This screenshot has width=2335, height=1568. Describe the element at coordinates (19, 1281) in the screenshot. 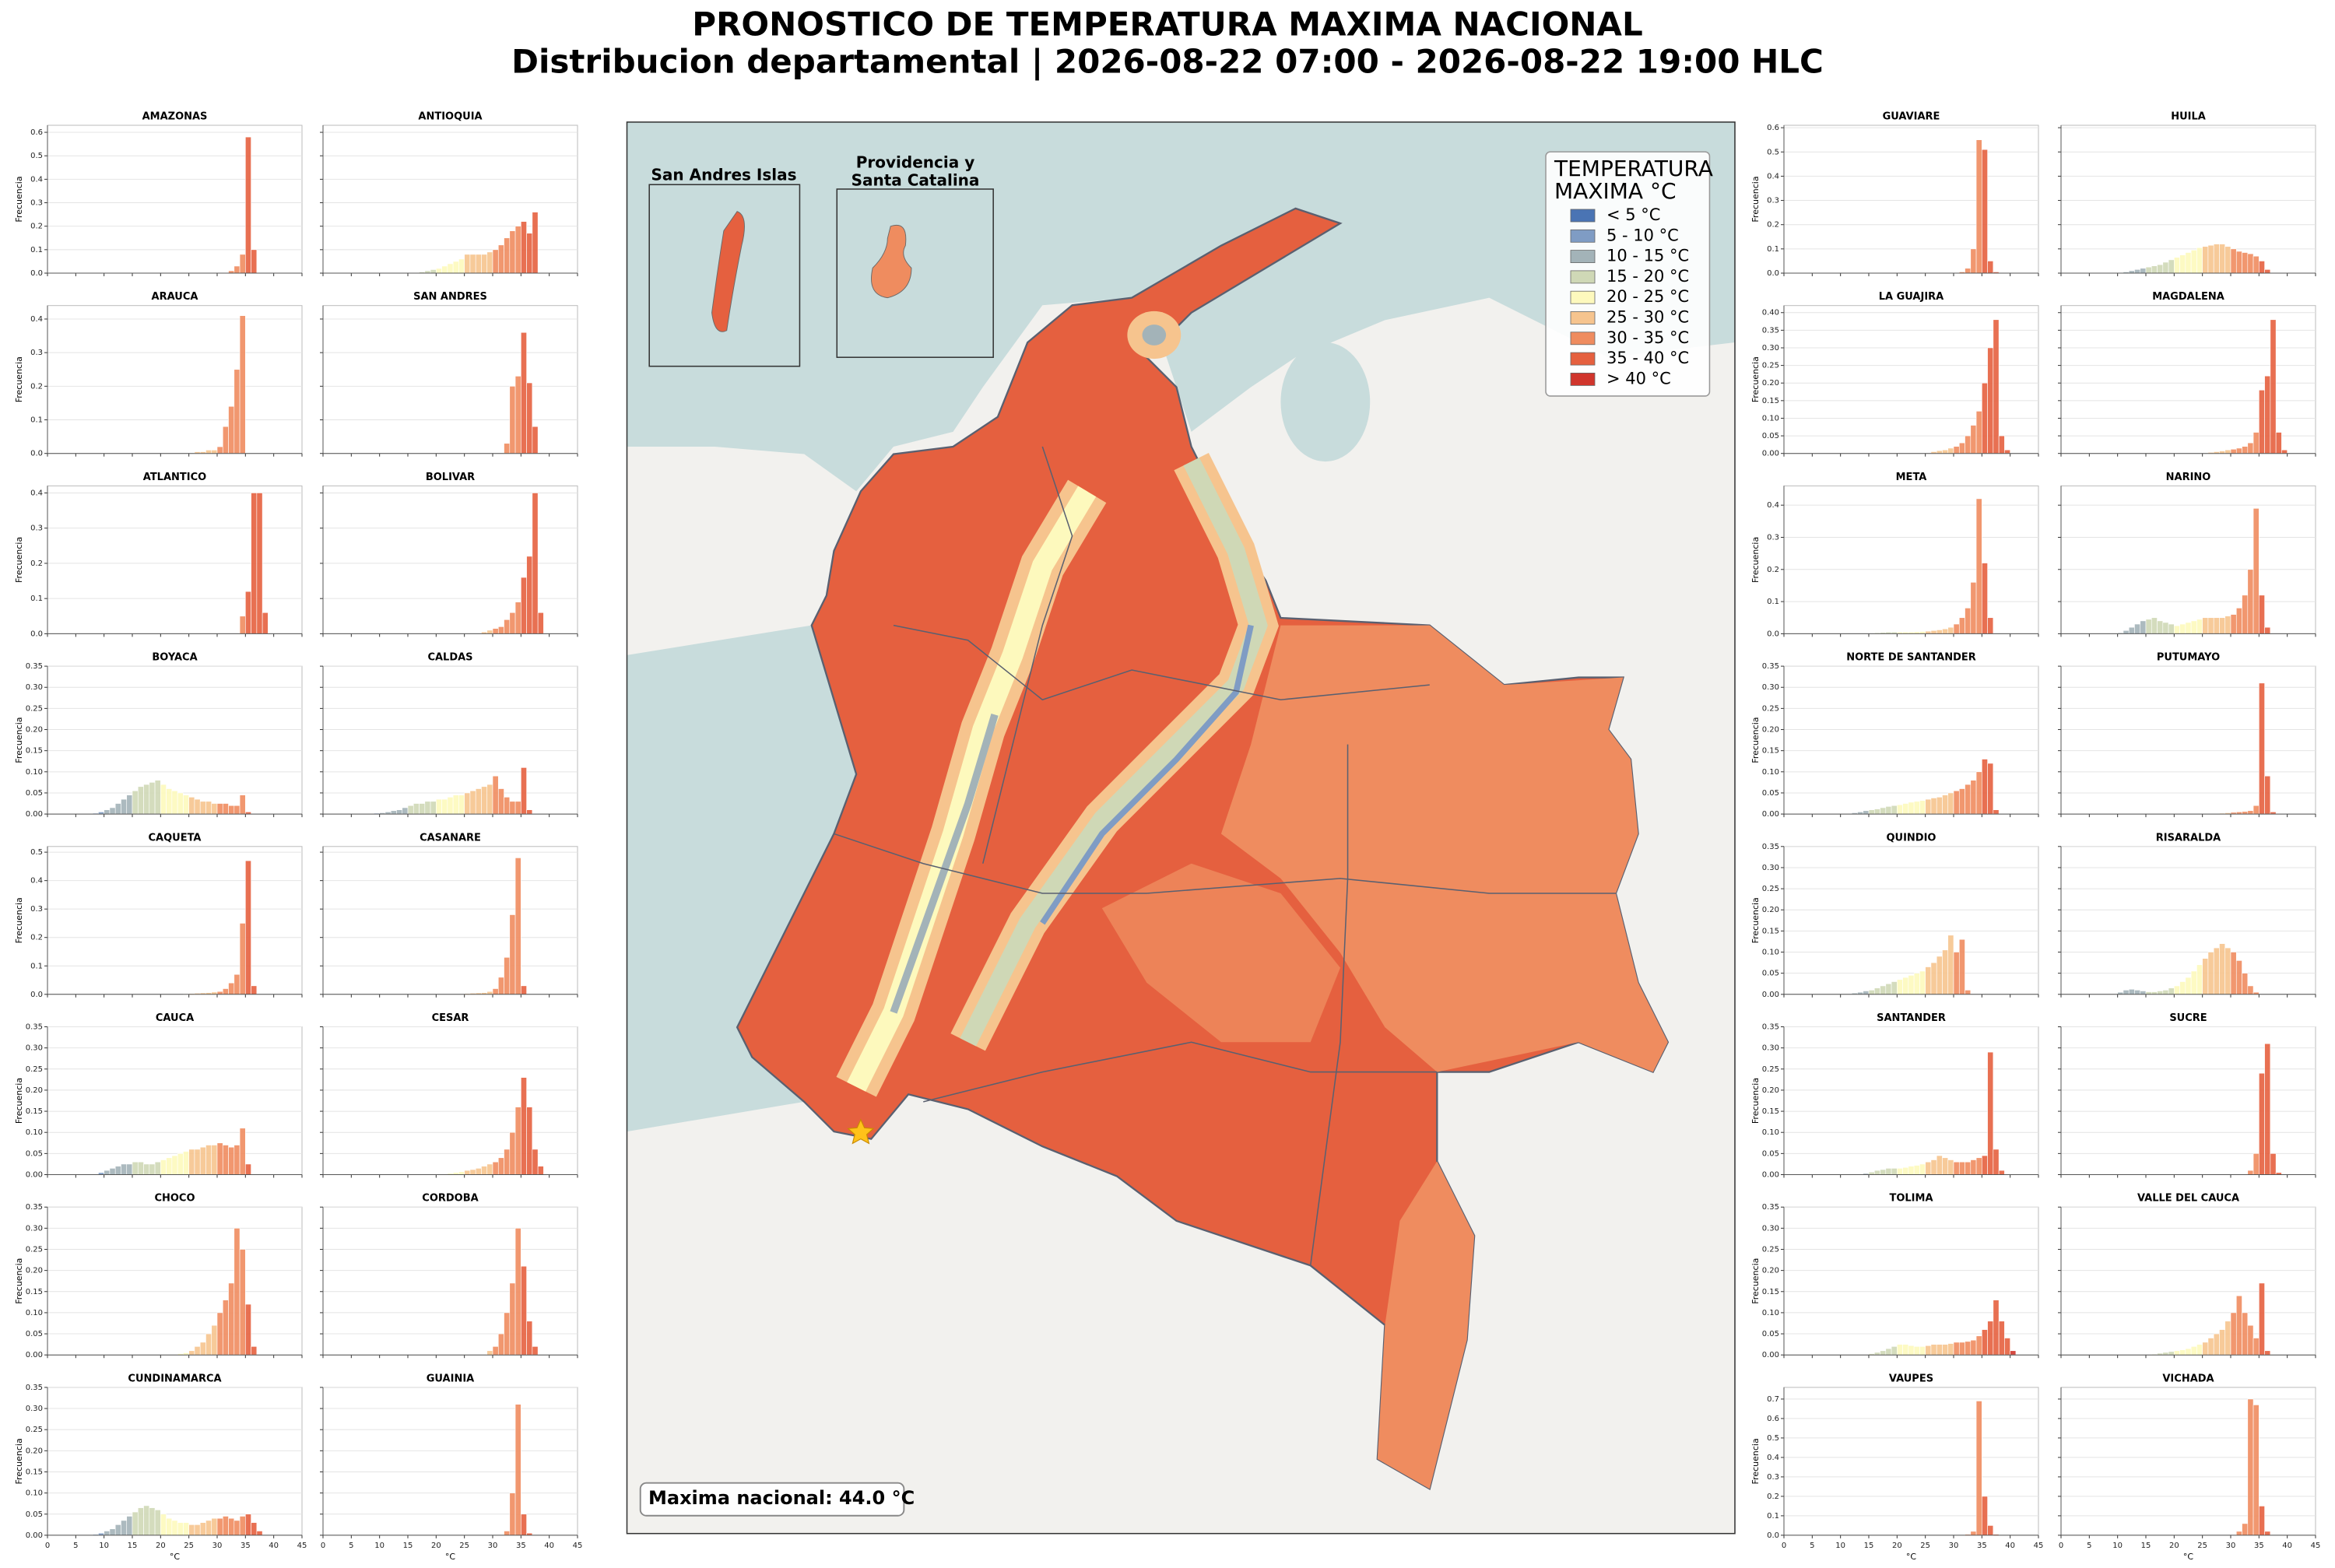

I see `y-axis-label: Frecuencia` at that location.